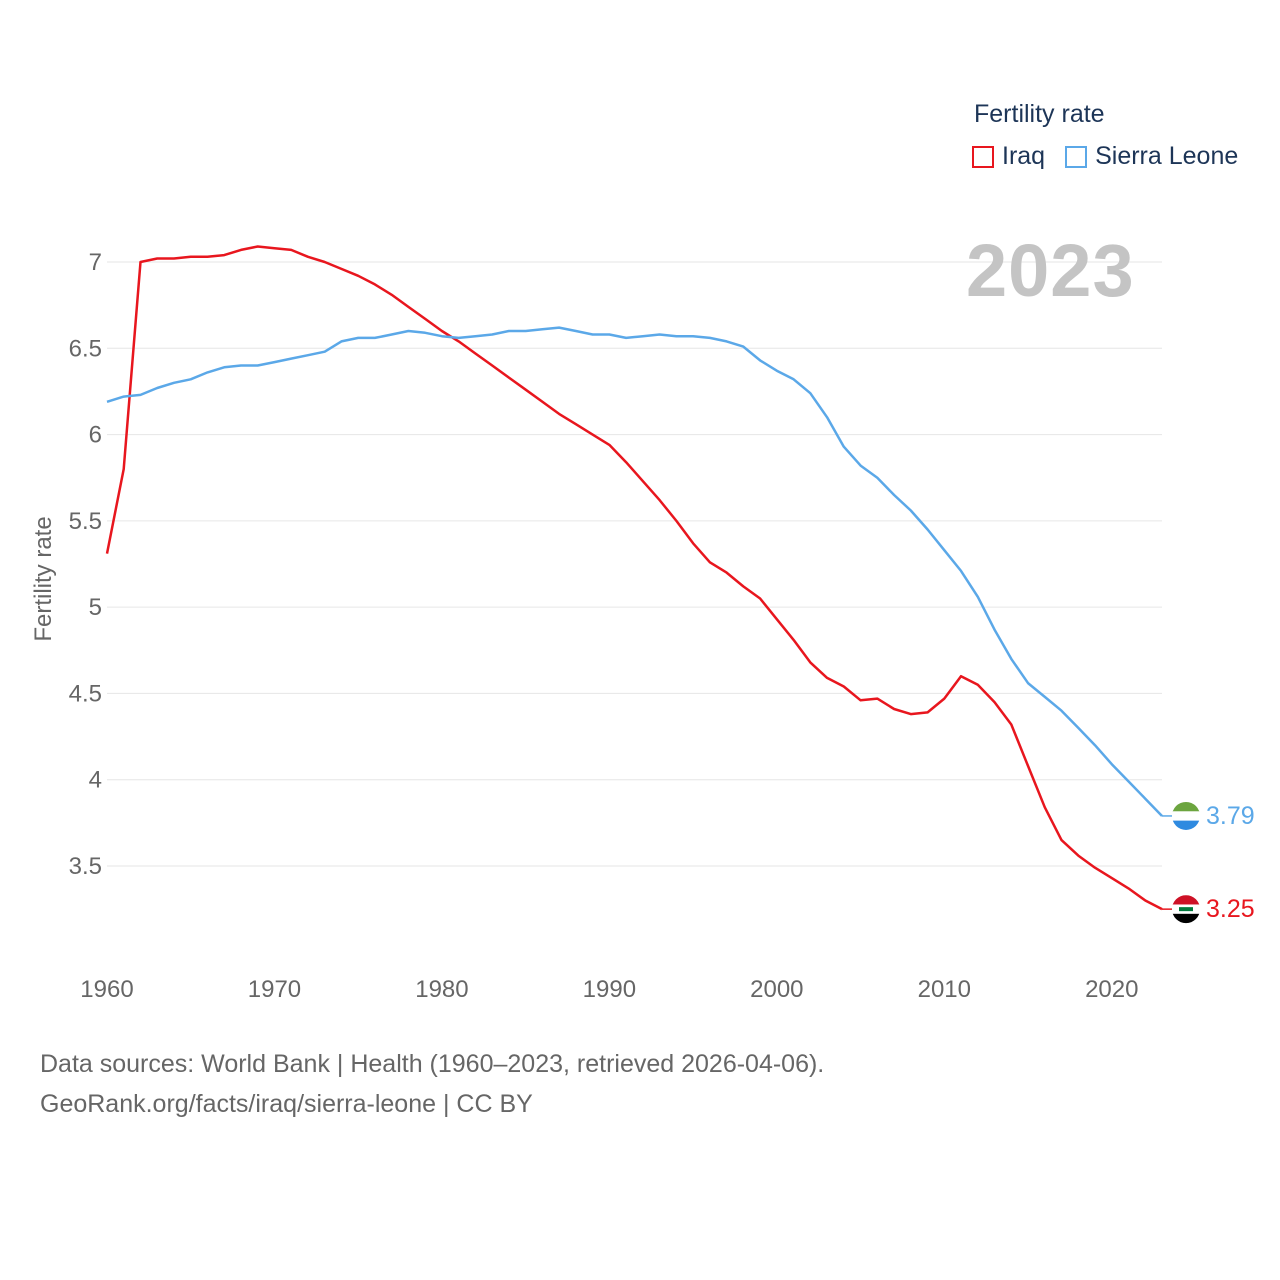 The width and height of the screenshot is (1280, 1280). I want to click on y-tick-label: 6, so click(95, 435).